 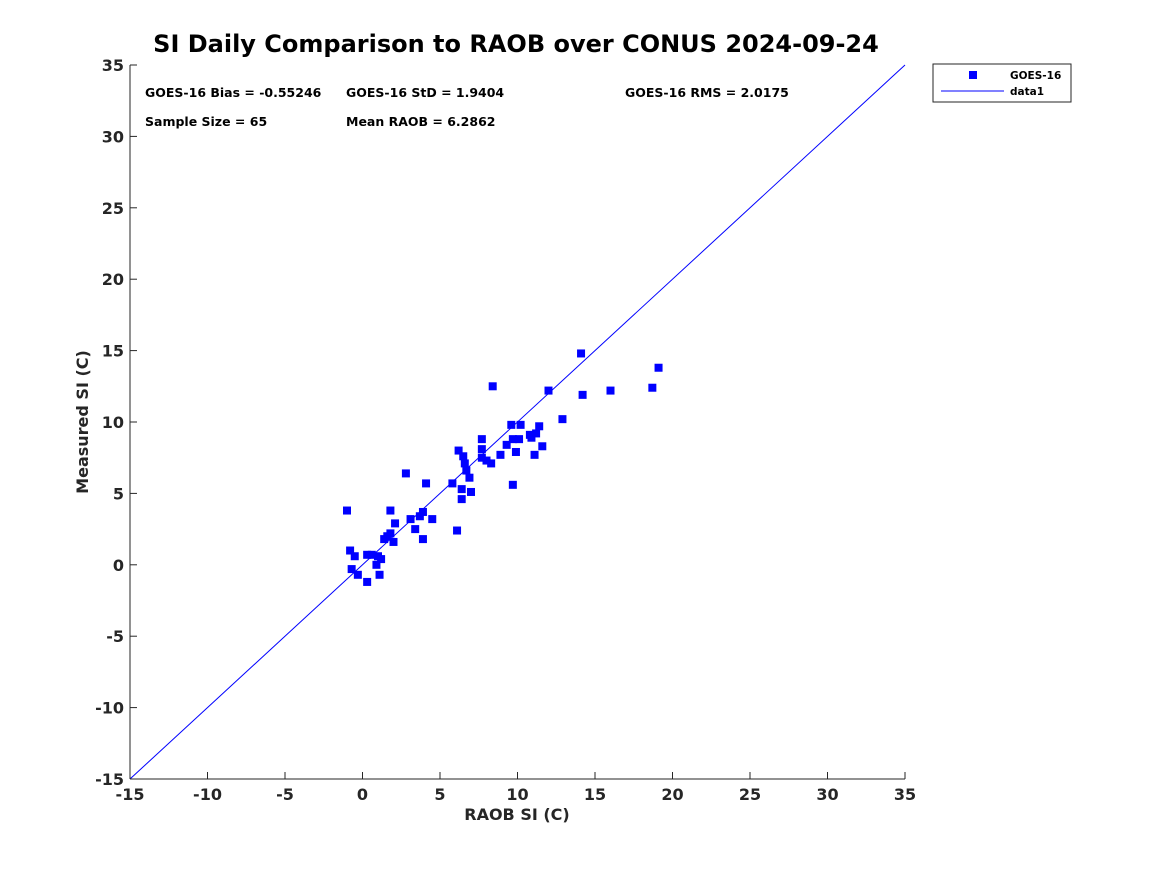 I want to click on y-tick-label: 20, so click(x=113, y=279).